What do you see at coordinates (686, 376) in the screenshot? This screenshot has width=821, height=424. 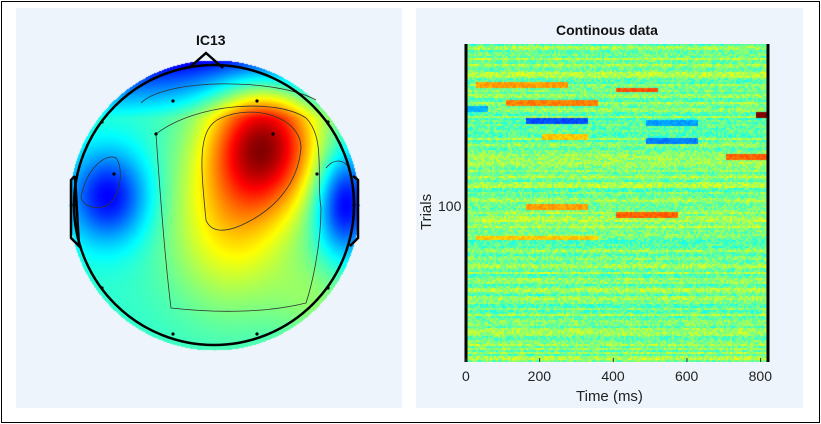 I see `x-tick-label: 600` at bounding box center [686, 376].